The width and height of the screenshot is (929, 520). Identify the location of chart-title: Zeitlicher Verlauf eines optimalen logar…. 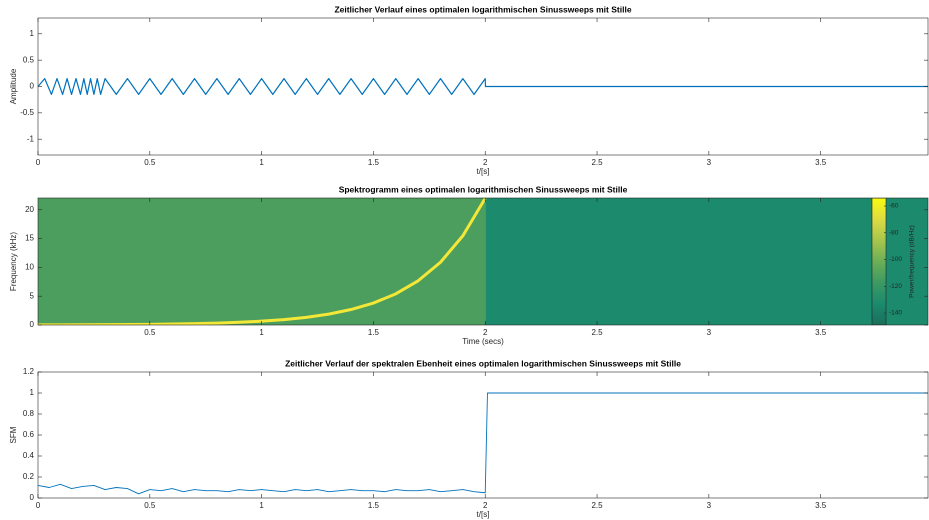
(482, 9).